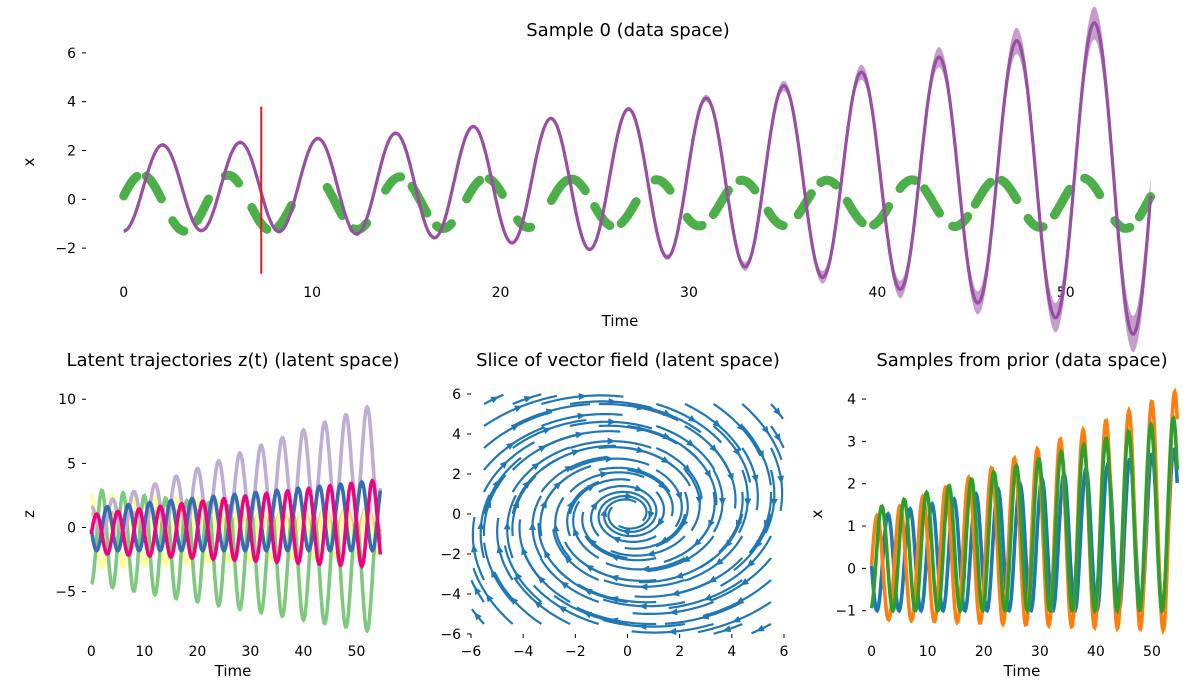 This screenshot has width=1200, height=700. Describe the element at coordinates (67, 400) in the screenshot. I see `y-tick-label: 10` at that location.